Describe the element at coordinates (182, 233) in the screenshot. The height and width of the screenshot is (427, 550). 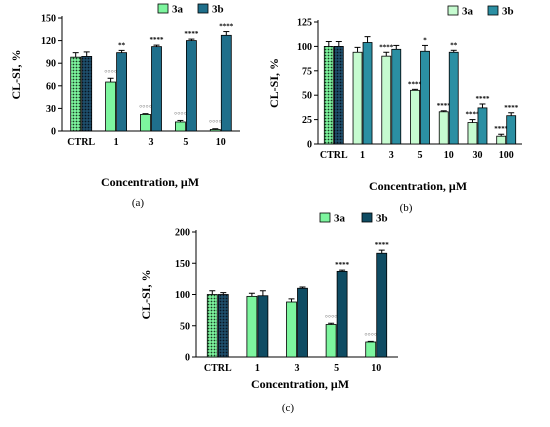
I see `y-tick-label: 200` at that location.